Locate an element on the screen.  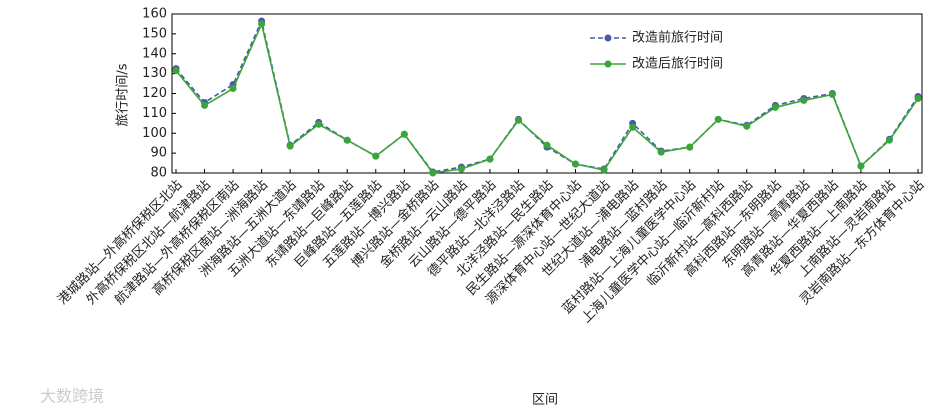
y-tick-label: 130 is located at coordinates (154, 73).